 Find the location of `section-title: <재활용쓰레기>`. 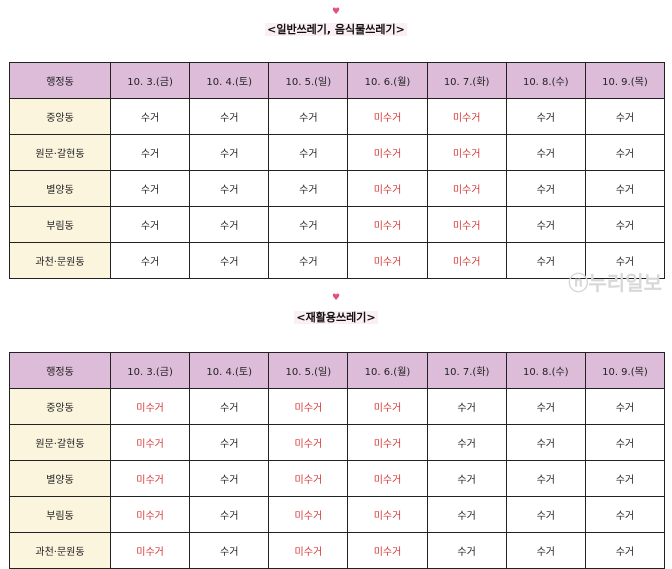

section-title: <재활용쓰레기> is located at coordinates (336, 317).